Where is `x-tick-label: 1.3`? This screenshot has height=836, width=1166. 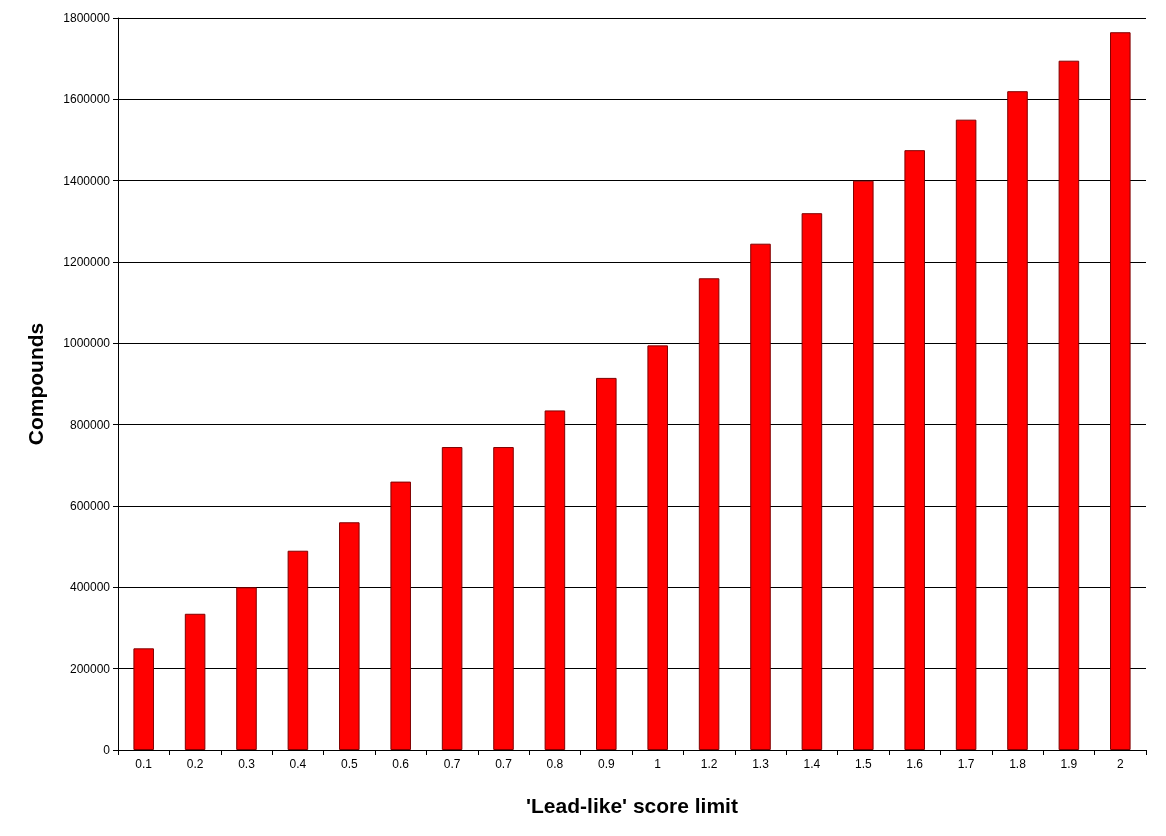
x-tick-label: 1.3 is located at coordinates (761, 764).